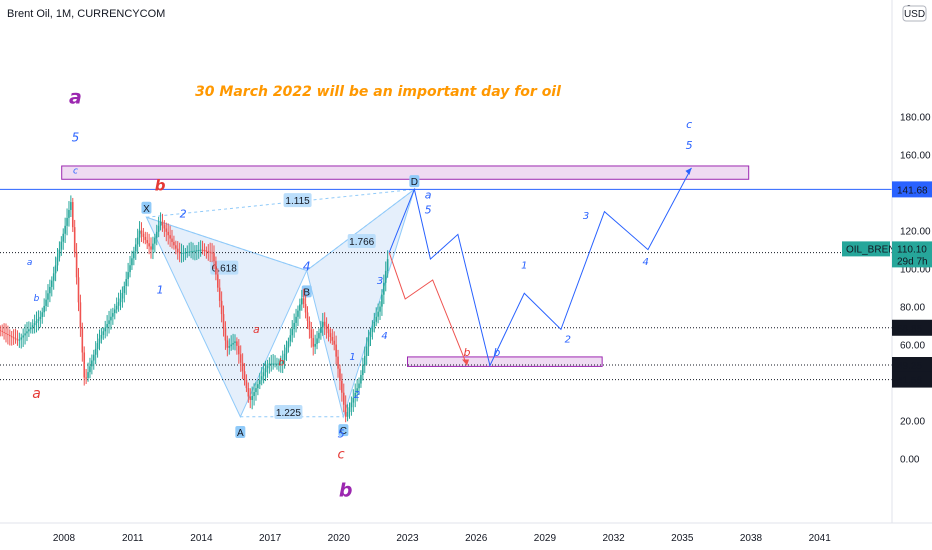  I want to click on symbol-tag, so click(866, 249).